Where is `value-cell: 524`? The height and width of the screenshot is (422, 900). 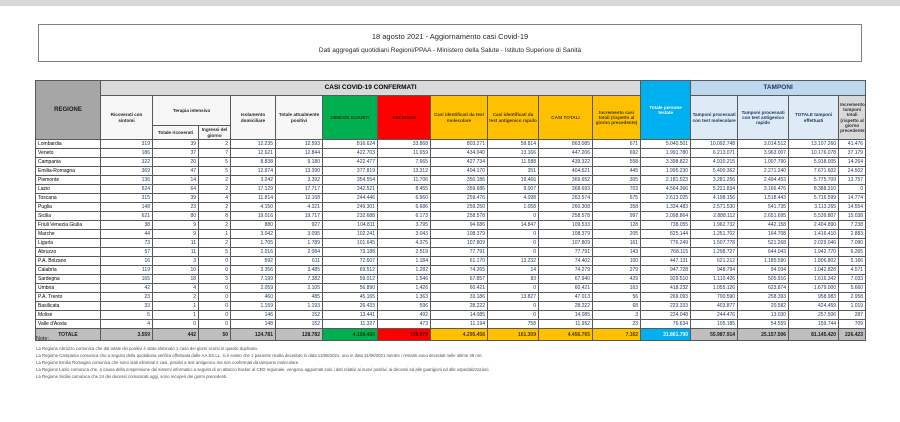
value-cell: 524 is located at coordinates (126, 189).